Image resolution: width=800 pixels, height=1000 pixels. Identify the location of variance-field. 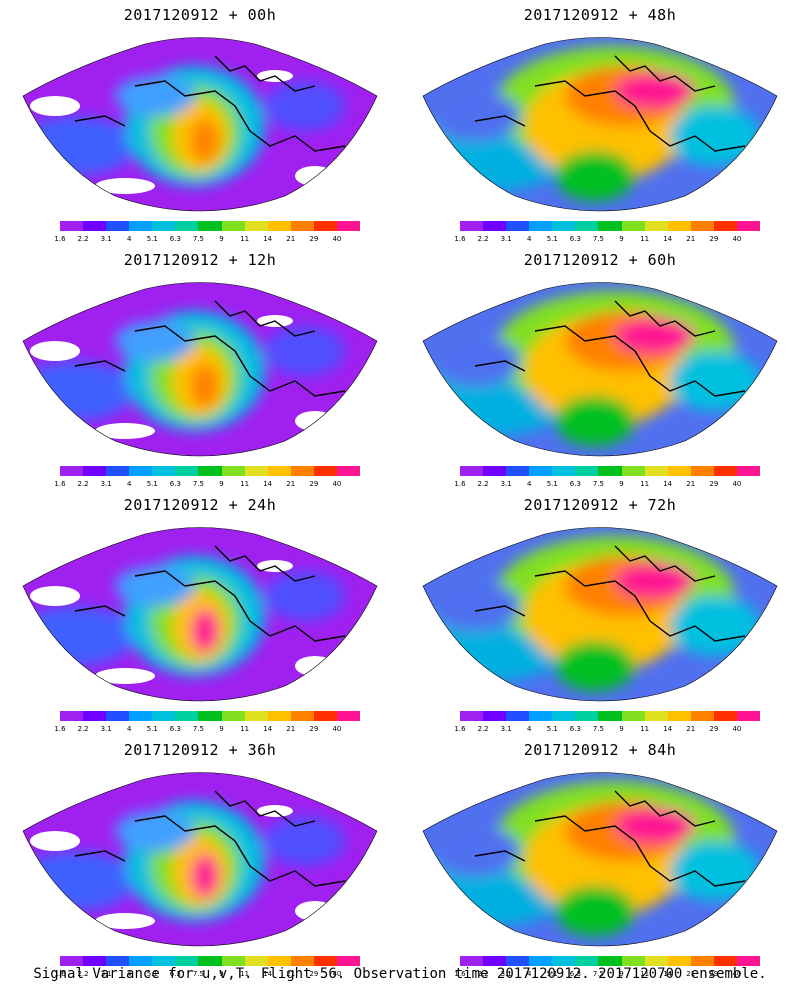
(200, 859).